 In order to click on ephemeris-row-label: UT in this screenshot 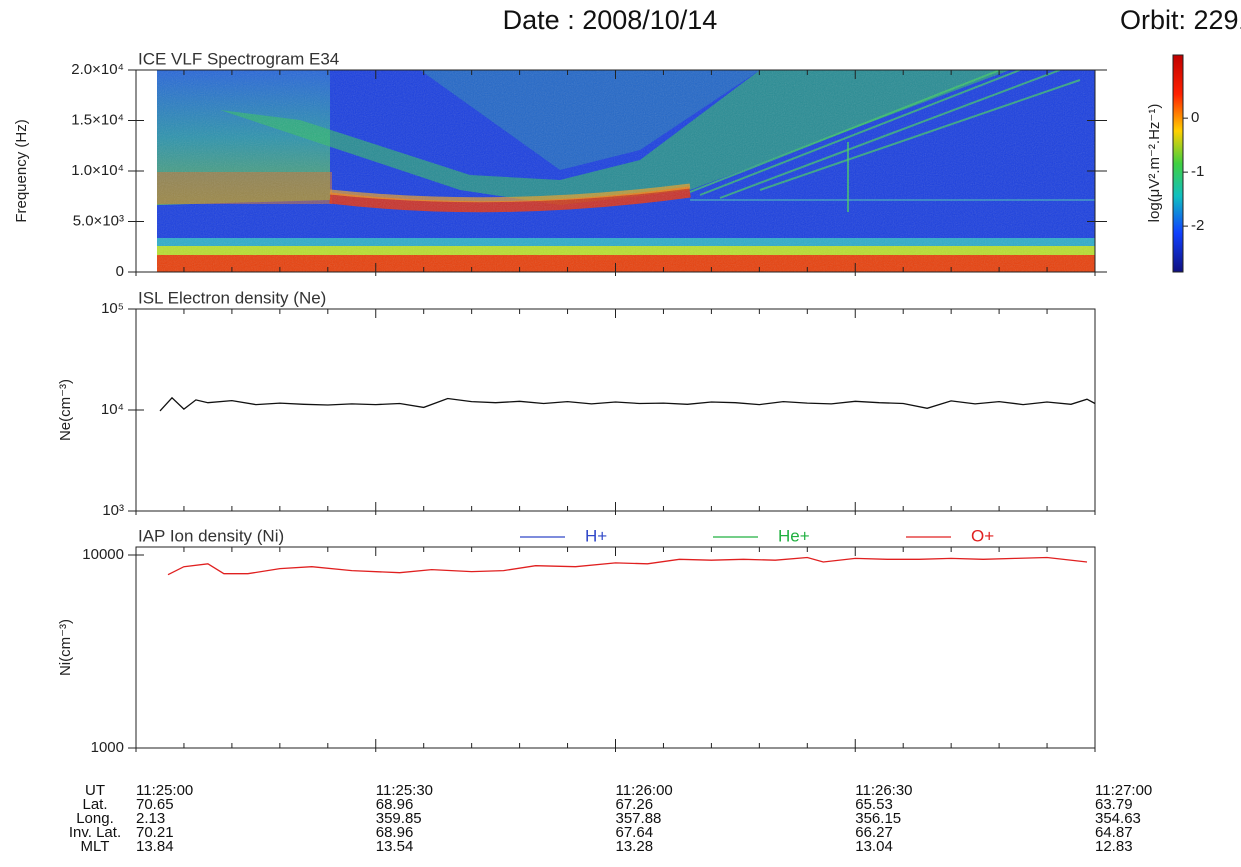, I will do `click(95, 790)`.